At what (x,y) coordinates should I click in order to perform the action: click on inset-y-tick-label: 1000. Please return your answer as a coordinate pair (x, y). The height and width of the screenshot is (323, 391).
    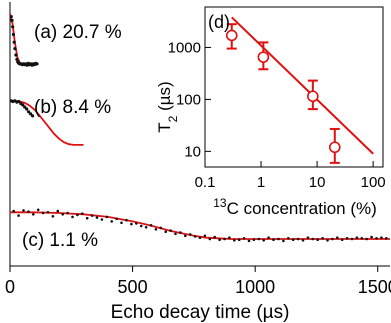
    Looking at the image, I should click on (184, 47).